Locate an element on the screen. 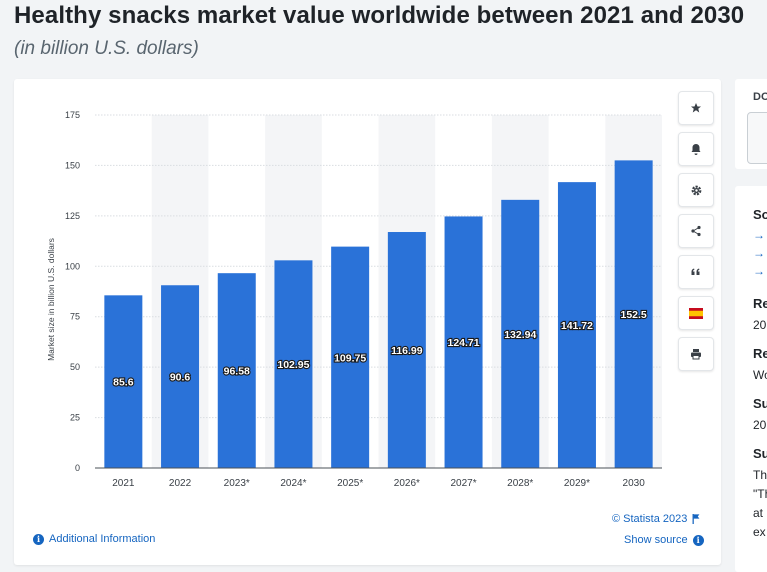 The image size is (767, 572). y-tick-label: 50 is located at coordinates (75, 367).